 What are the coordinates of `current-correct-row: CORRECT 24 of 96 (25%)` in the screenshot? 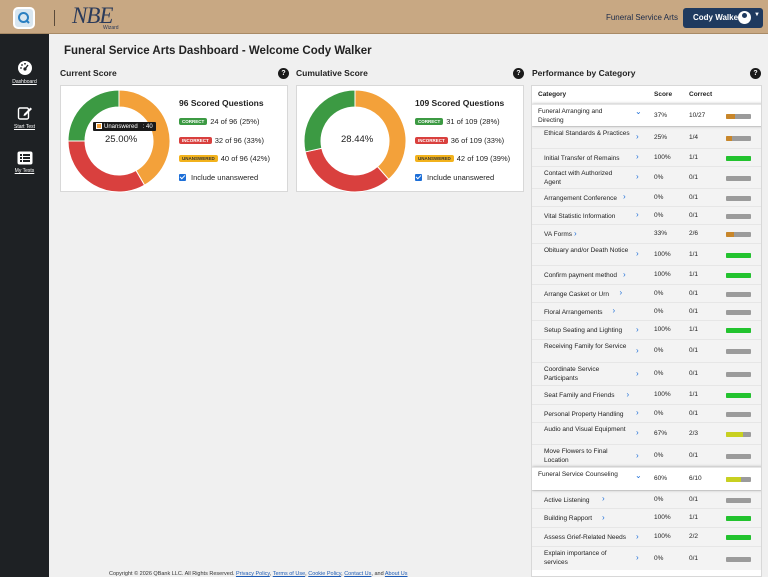 It's located at (219, 121).